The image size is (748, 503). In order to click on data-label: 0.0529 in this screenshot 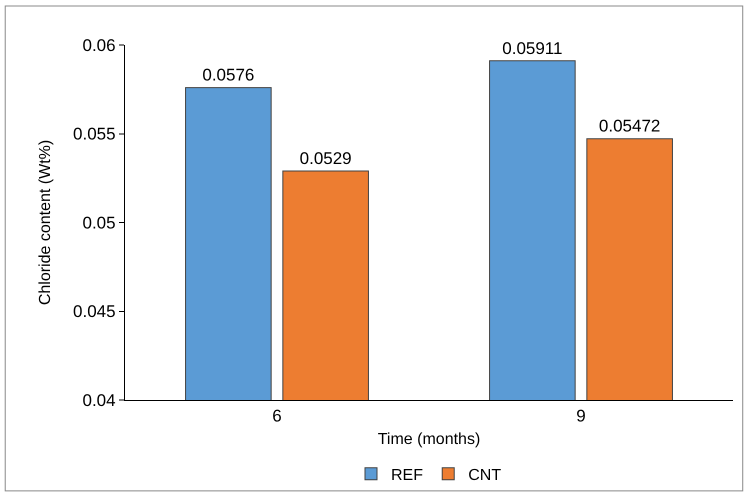, I will do `click(326, 158)`.